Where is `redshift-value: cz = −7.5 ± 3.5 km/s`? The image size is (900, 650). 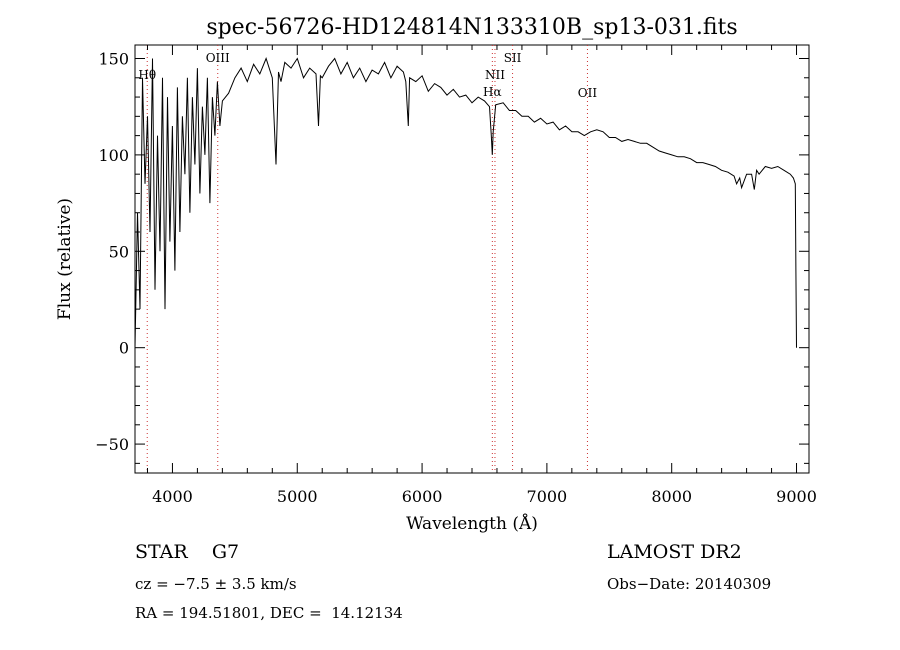
redshift-value: cz = −7.5 ± 3.5 km/s is located at coordinates (216, 584).